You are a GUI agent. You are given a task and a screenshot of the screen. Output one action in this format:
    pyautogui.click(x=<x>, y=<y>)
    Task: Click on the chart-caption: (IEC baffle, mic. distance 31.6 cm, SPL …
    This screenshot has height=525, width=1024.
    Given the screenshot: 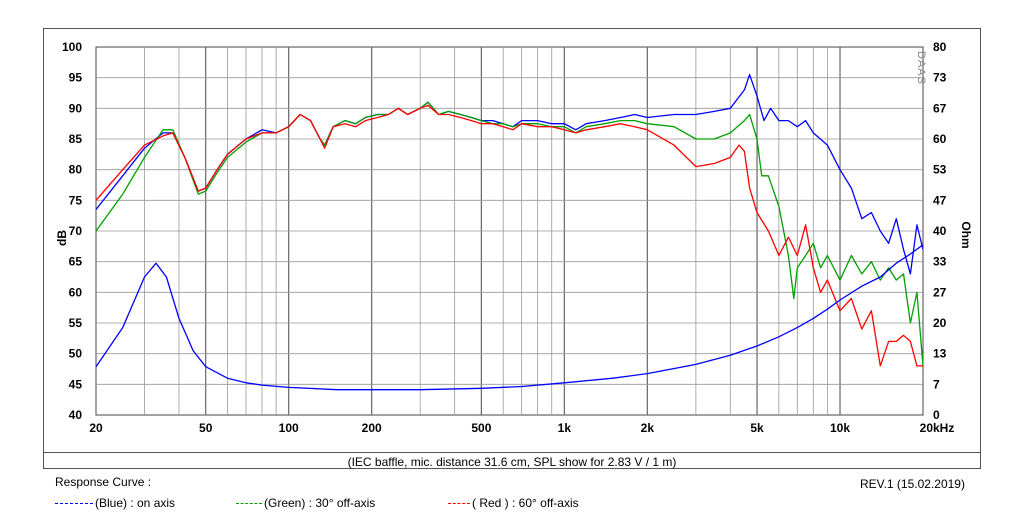 What is the action you would take?
    pyautogui.click(x=512, y=462)
    